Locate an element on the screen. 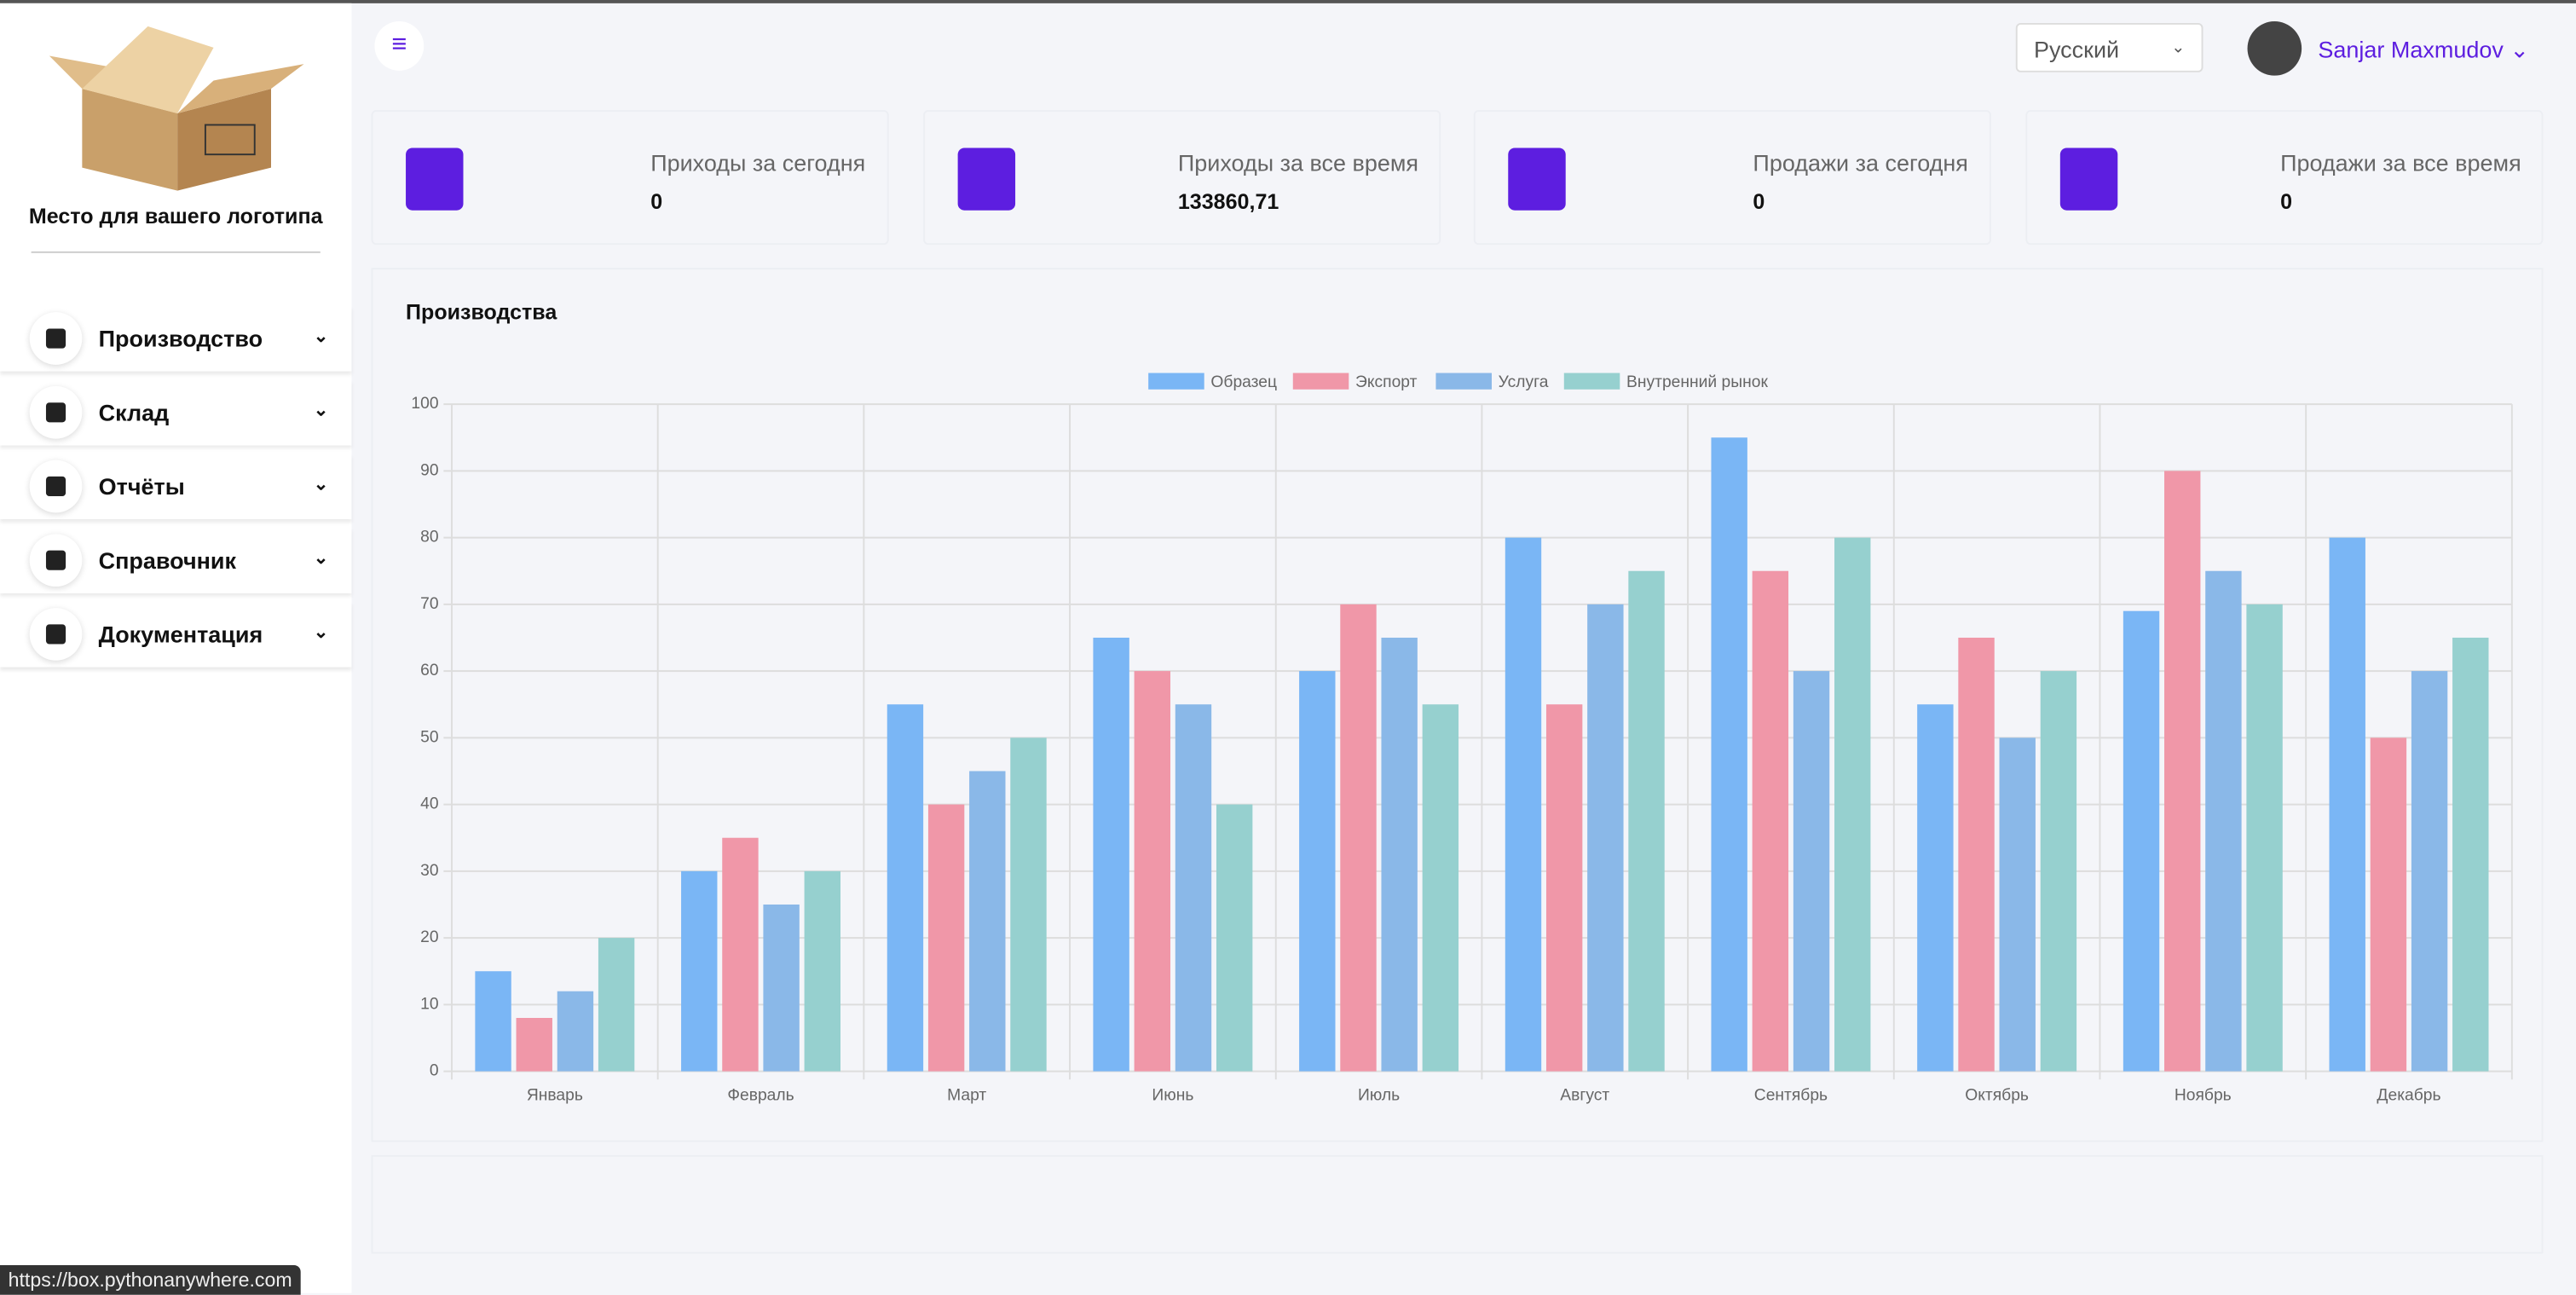 This screenshot has width=2576, height=1295. menu-item: Отчёты ⌄ is located at coordinates (175, 486).